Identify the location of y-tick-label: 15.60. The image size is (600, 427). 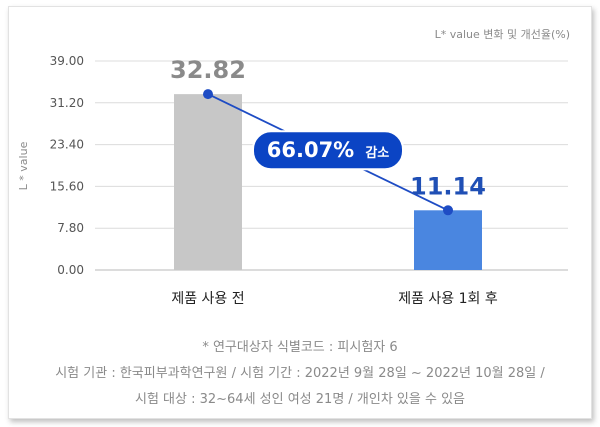
(67, 186).